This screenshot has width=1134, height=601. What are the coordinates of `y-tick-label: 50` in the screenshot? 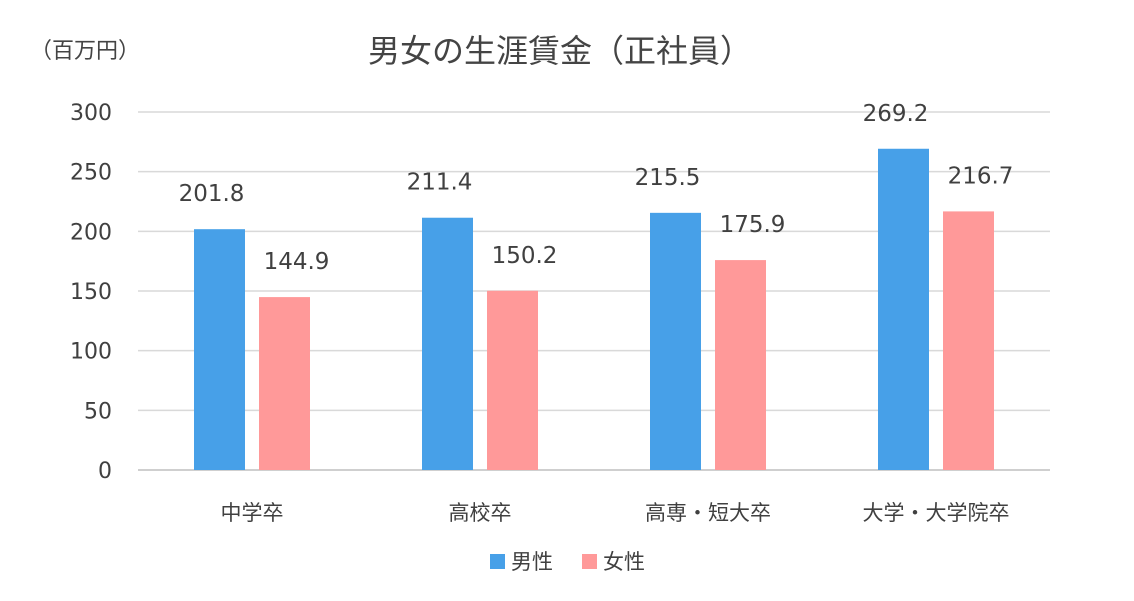 It's located at (98, 411).